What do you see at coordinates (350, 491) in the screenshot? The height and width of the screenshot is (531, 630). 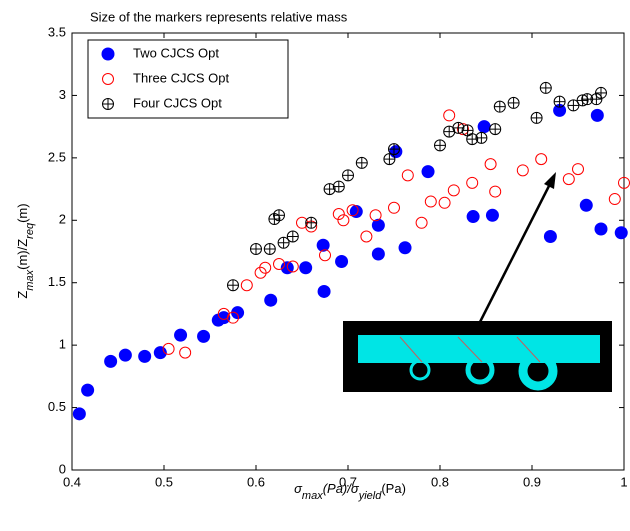 I see `x-axis-label: σmax(Pa)/σyield(Pa)` at bounding box center [350, 491].